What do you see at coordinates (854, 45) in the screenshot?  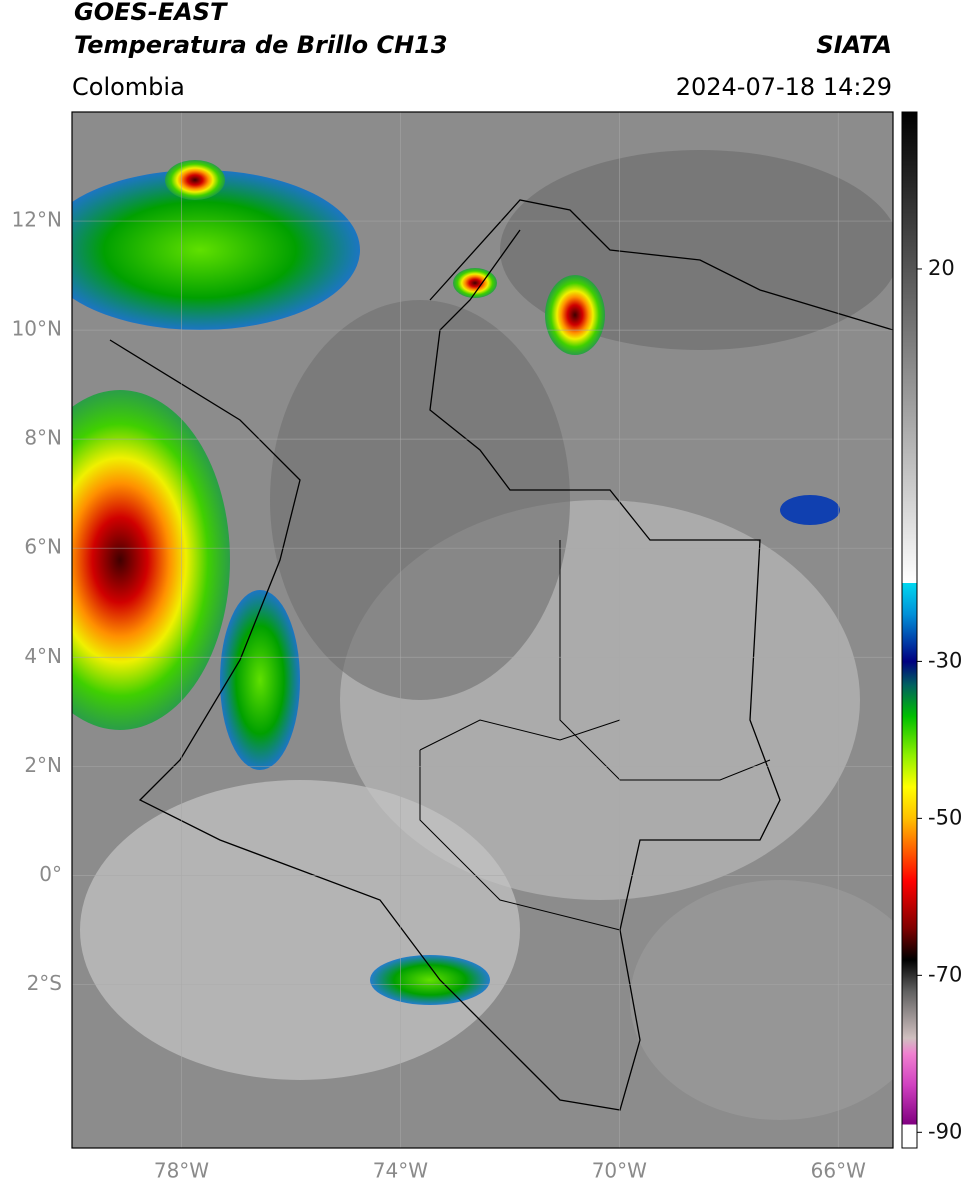 I see `source: SIATA` at bounding box center [854, 45].